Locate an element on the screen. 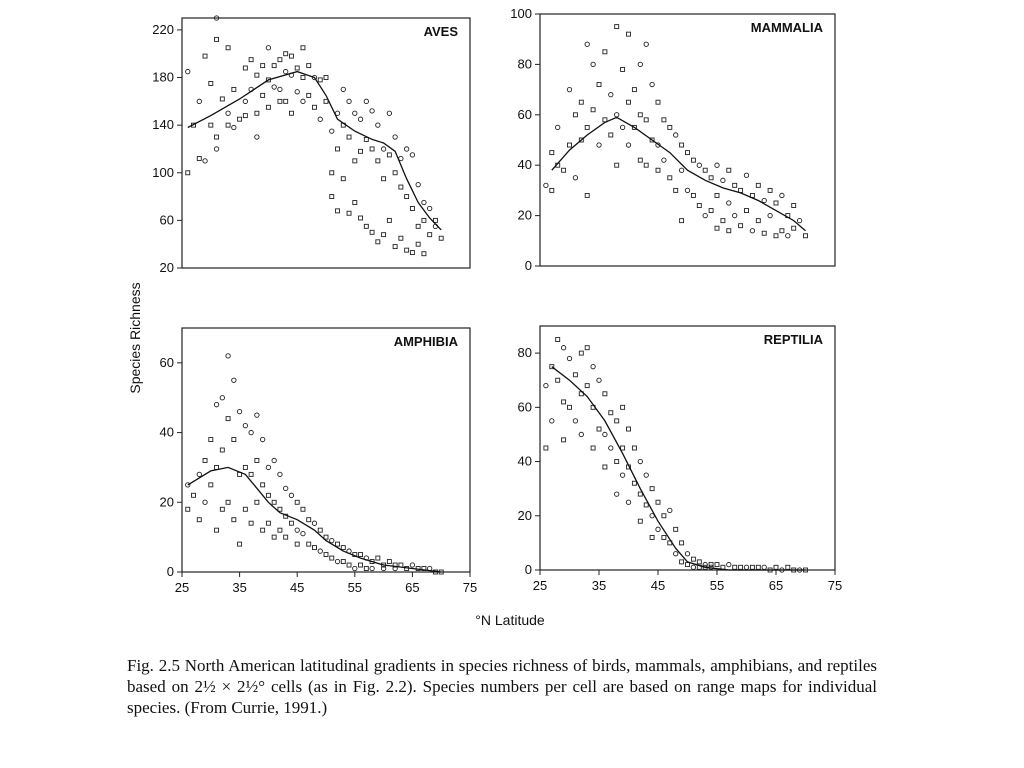  y-axis-label: Species Richness is located at coordinates (135, 338).